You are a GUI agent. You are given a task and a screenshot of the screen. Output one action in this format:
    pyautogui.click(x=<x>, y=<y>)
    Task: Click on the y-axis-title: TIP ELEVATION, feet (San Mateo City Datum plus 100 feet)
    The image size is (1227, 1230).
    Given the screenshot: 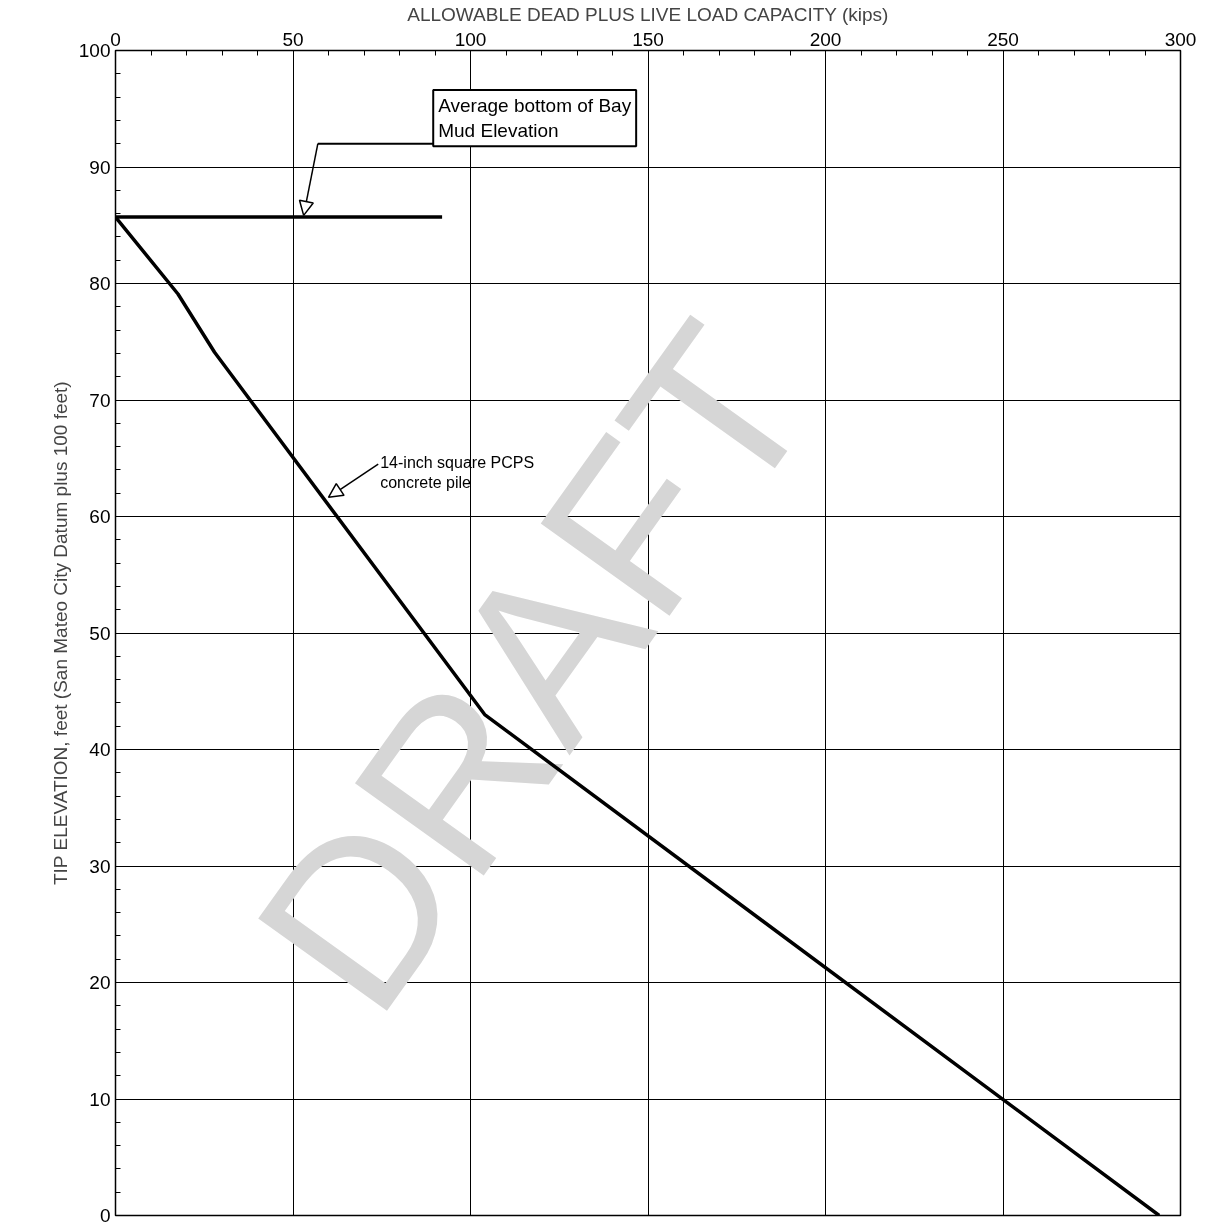 What is the action you would take?
    pyautogui.click(x=60, y=633)
    